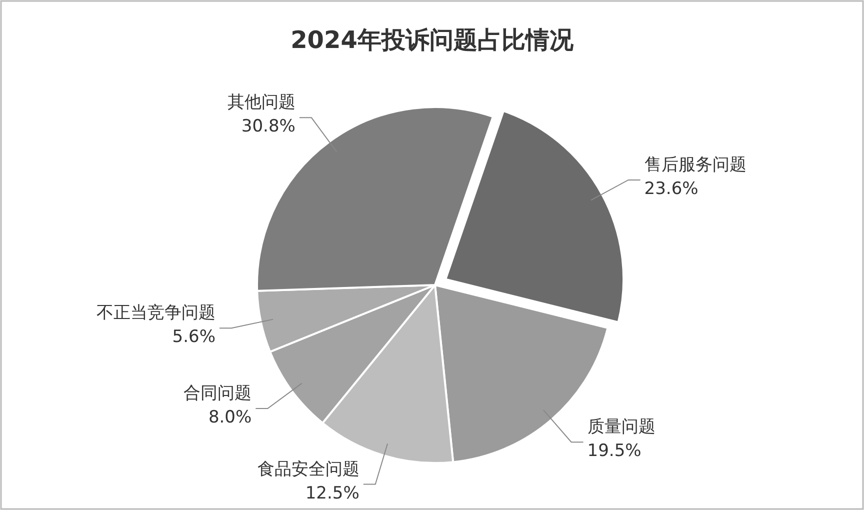  What do you see at coordinates (230, 418) in the screenshot?
I see `data-label: 8.0%` at bounding box center [230, 418].